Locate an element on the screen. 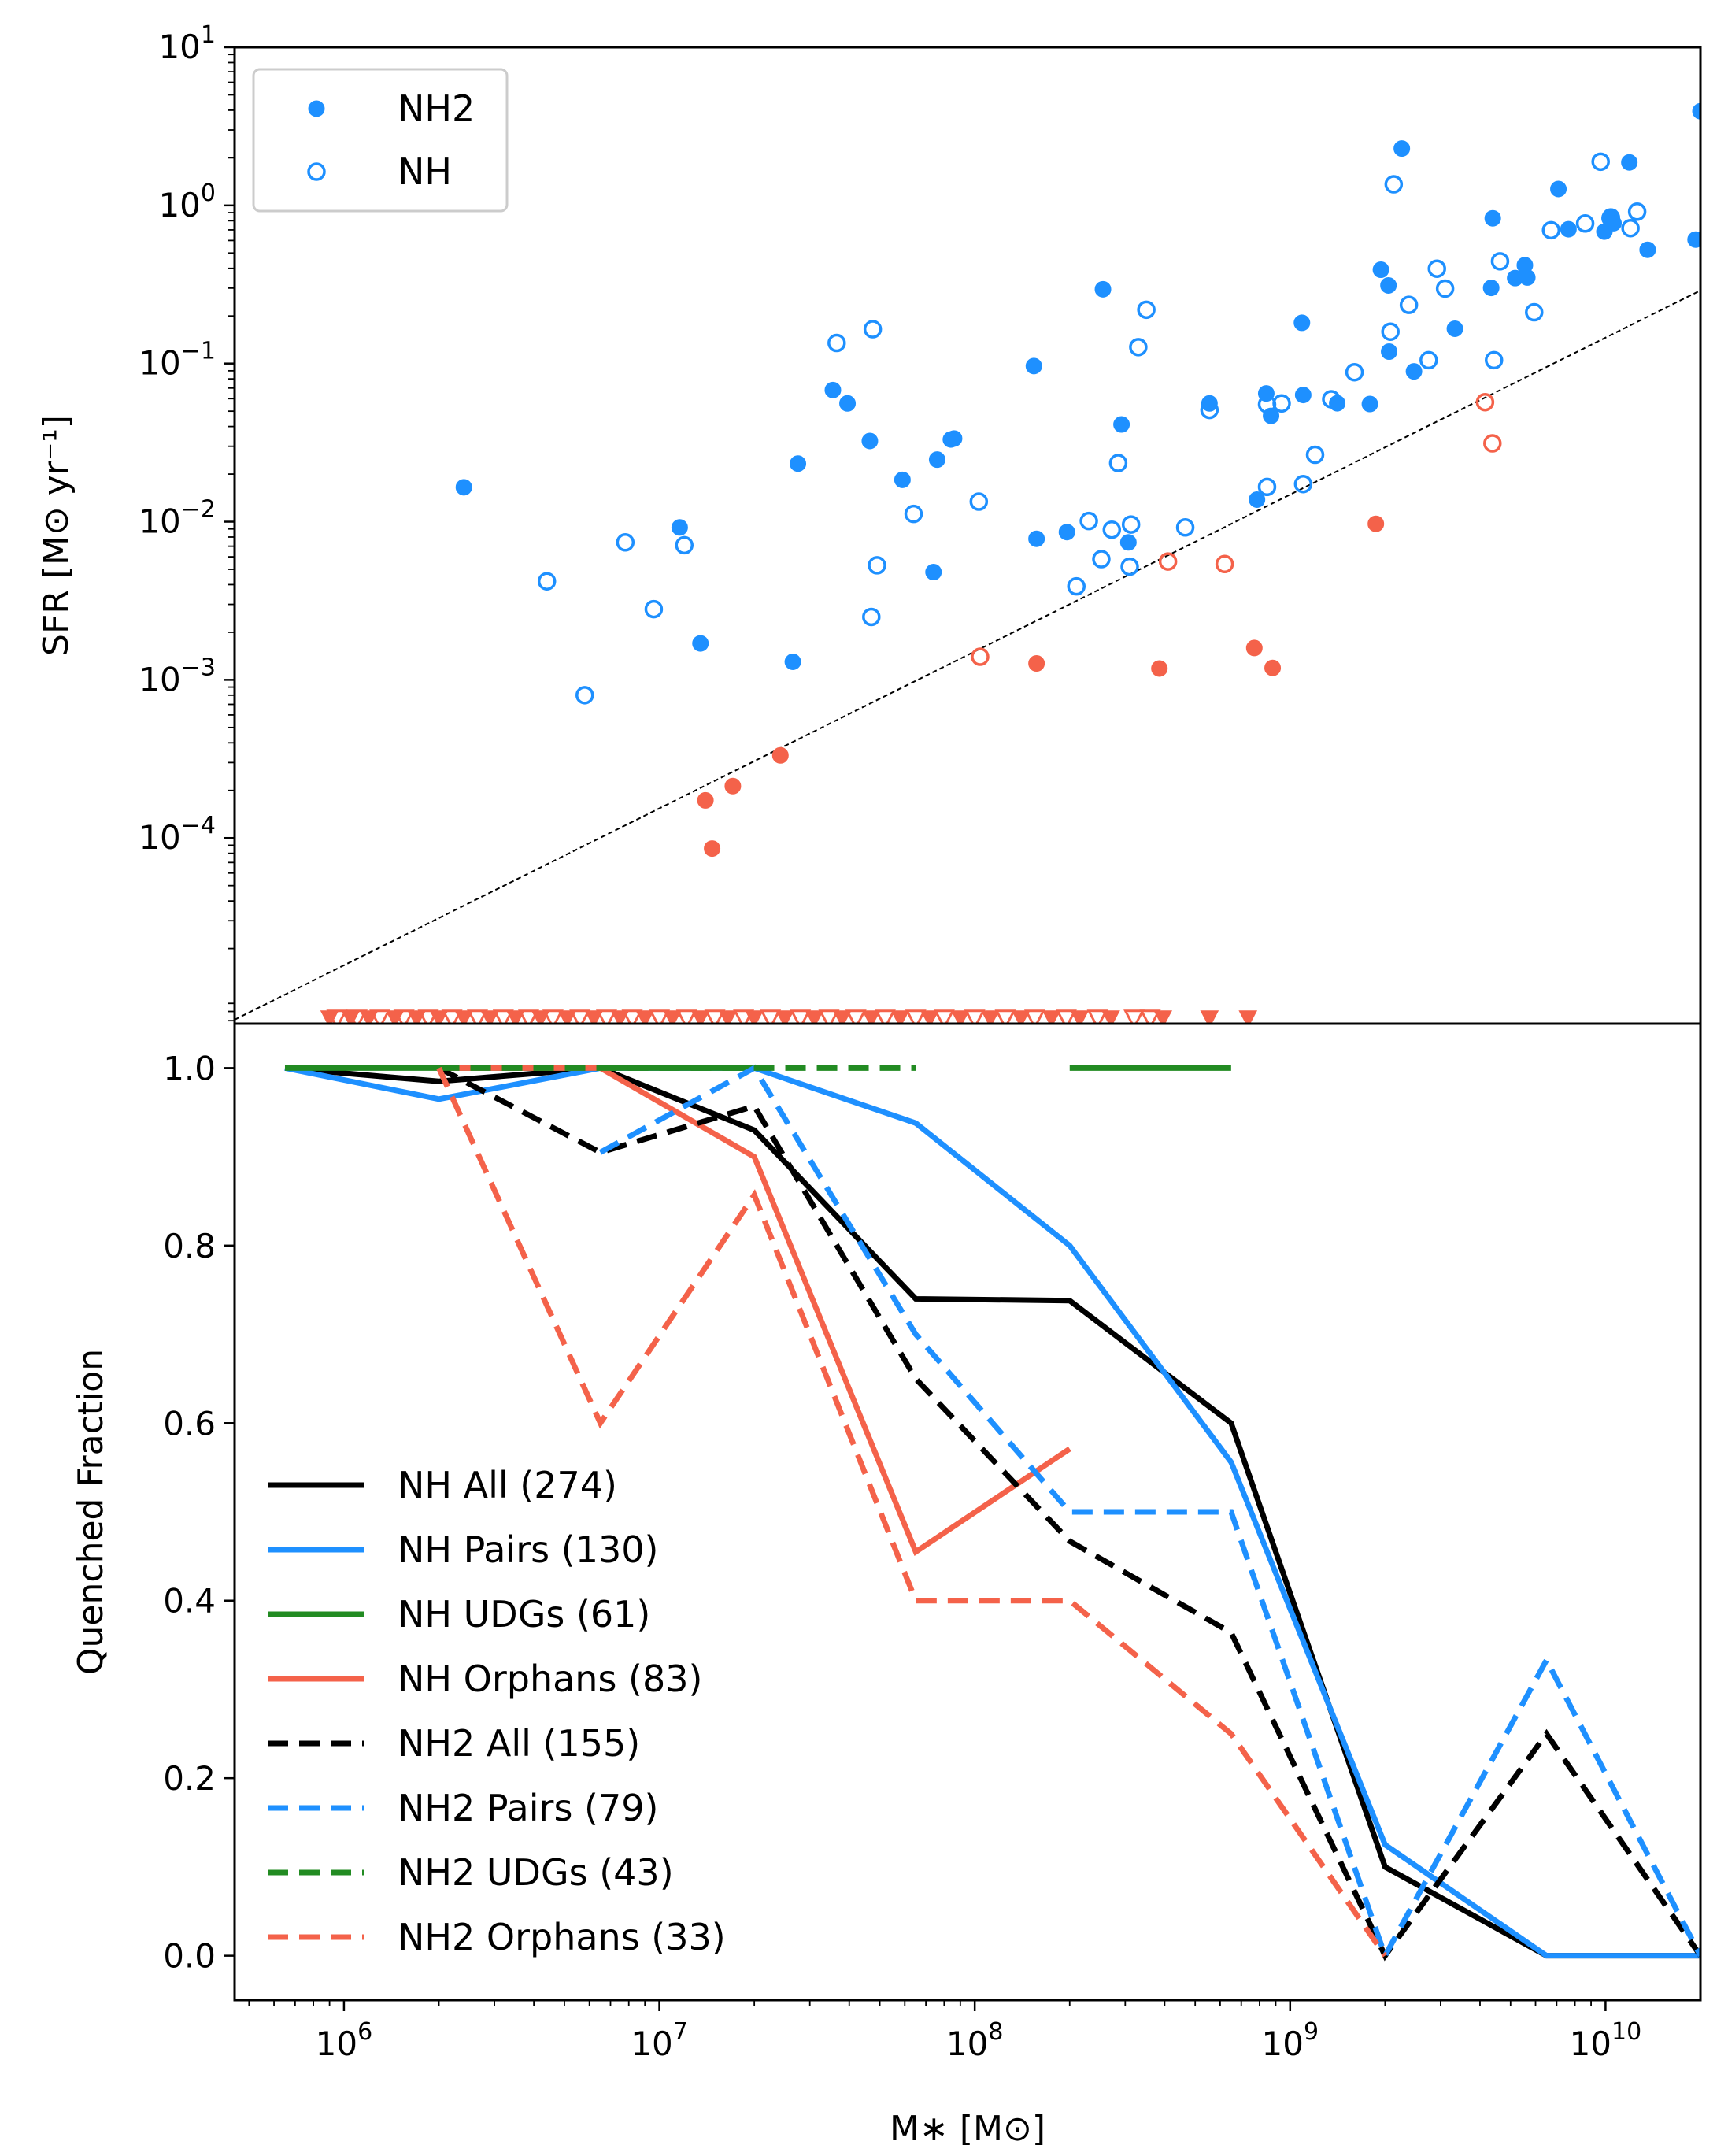  top-legend-marker is located at coordinates (316, 108).